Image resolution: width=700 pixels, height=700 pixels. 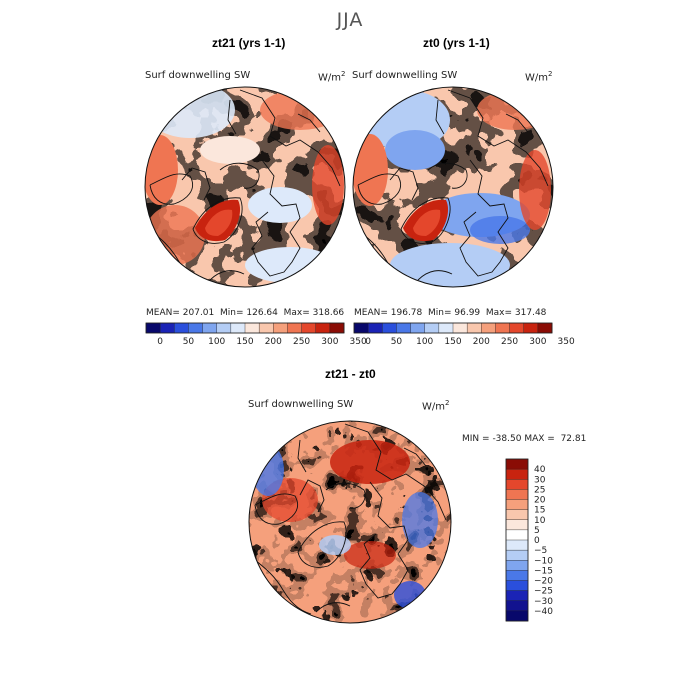 I want to click on colorbar-3-tick-label: 40, so click(x=540, y=470).